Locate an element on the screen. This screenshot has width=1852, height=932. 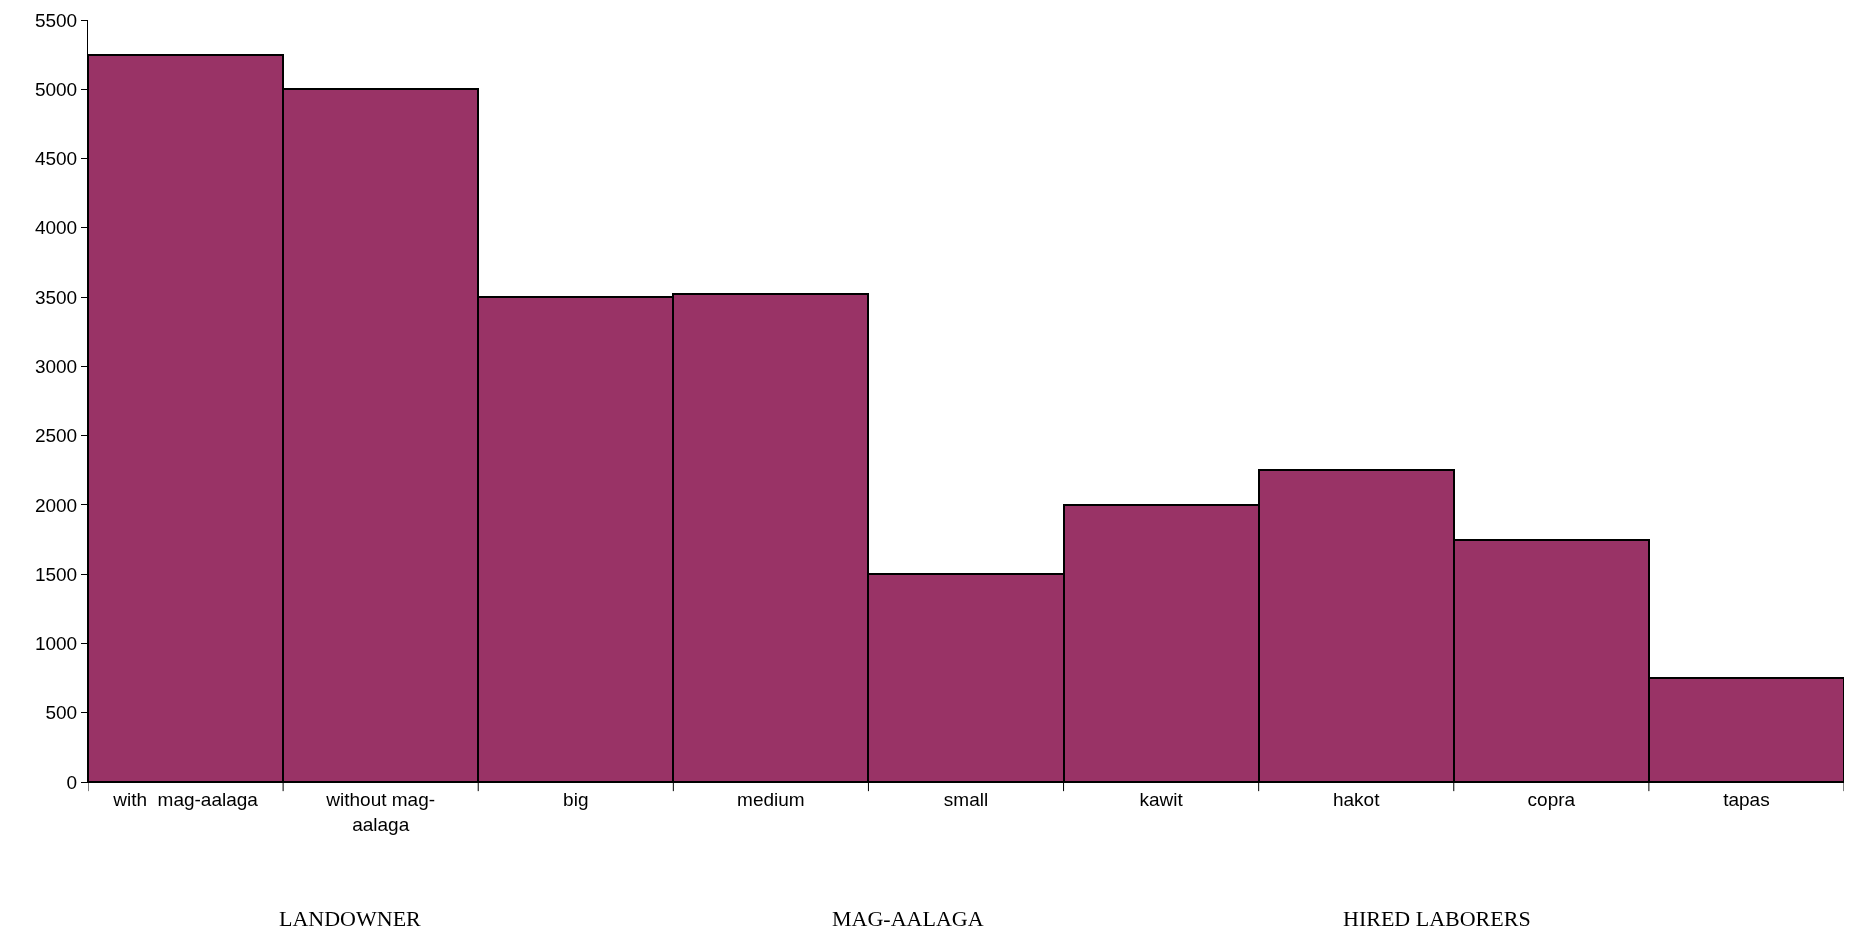
y-tick-label: 5500 is located at coordinates (56, 20).